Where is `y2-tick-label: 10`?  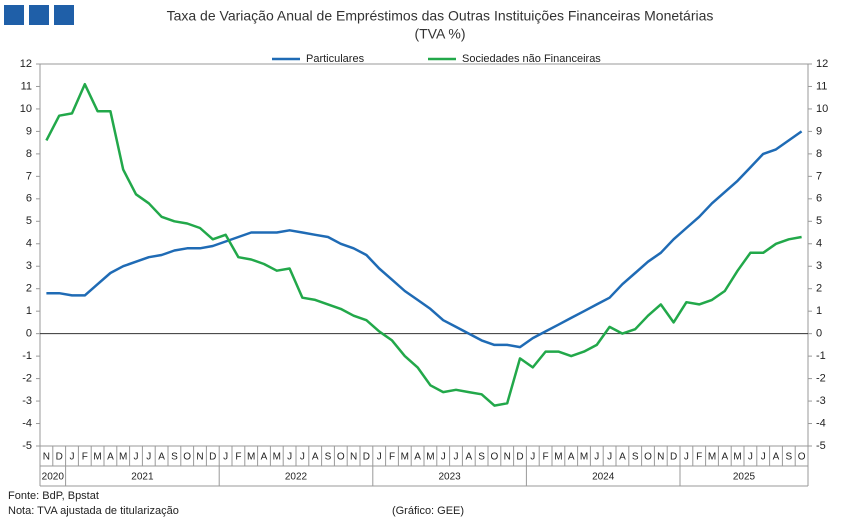
y2-tick-label: 10 is located at coordinates (822, 109).